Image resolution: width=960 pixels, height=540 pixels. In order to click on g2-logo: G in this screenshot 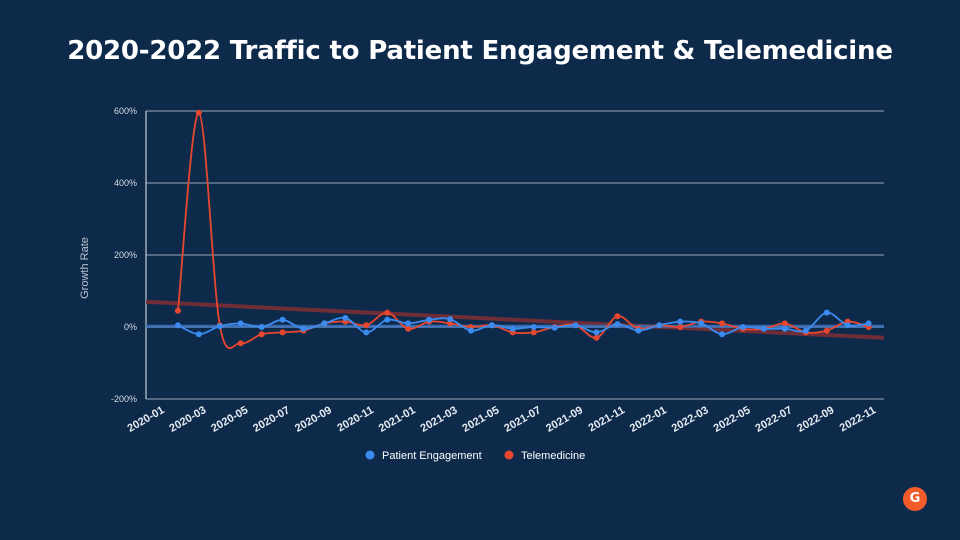, I will do `click(915, 499)`.